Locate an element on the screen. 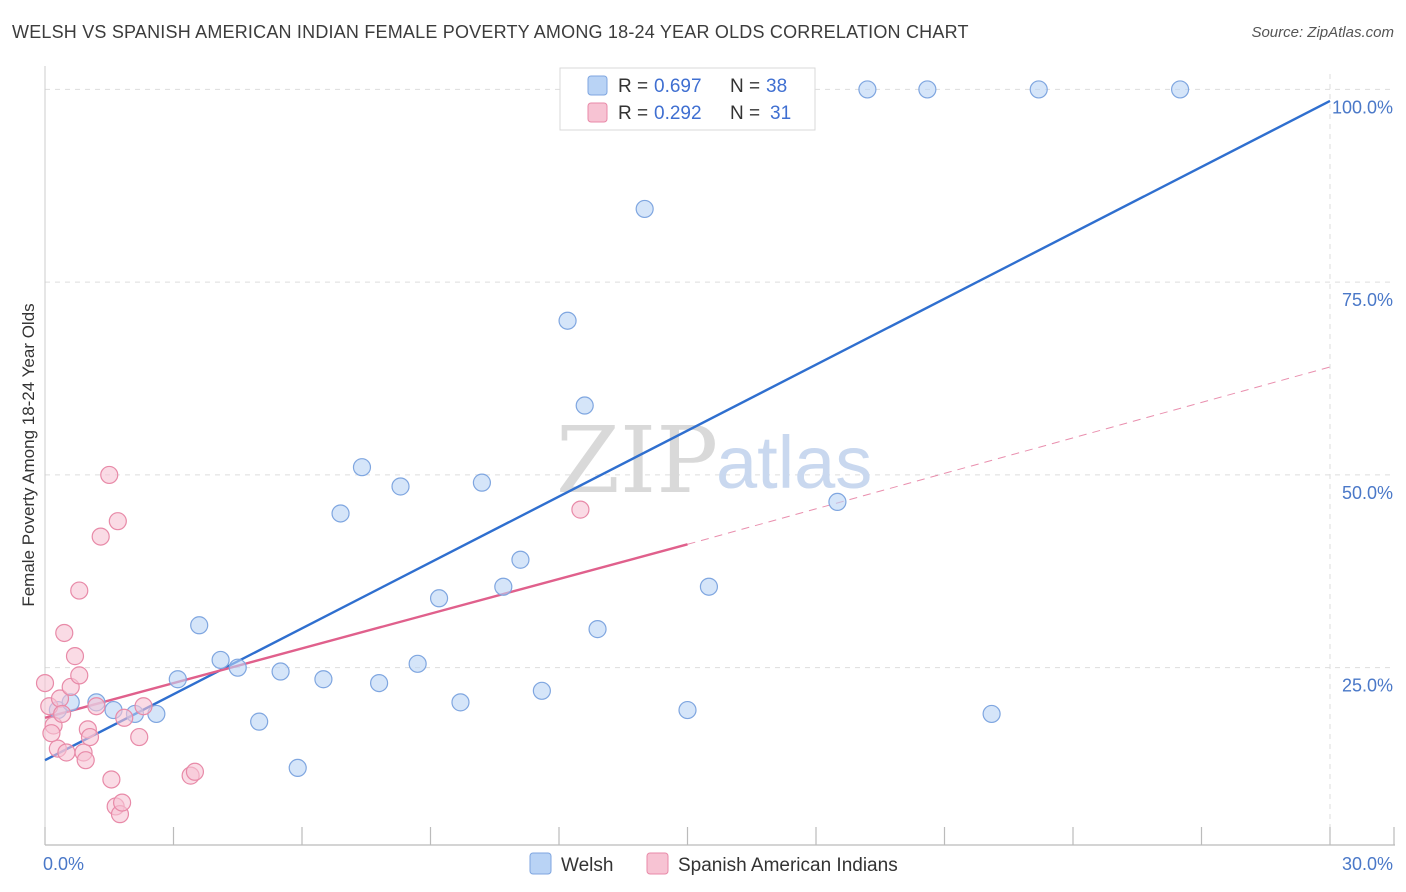 This screenshot has height=892, width=1406. watermark-atlas: atlas is located at coordinates (794, 462).